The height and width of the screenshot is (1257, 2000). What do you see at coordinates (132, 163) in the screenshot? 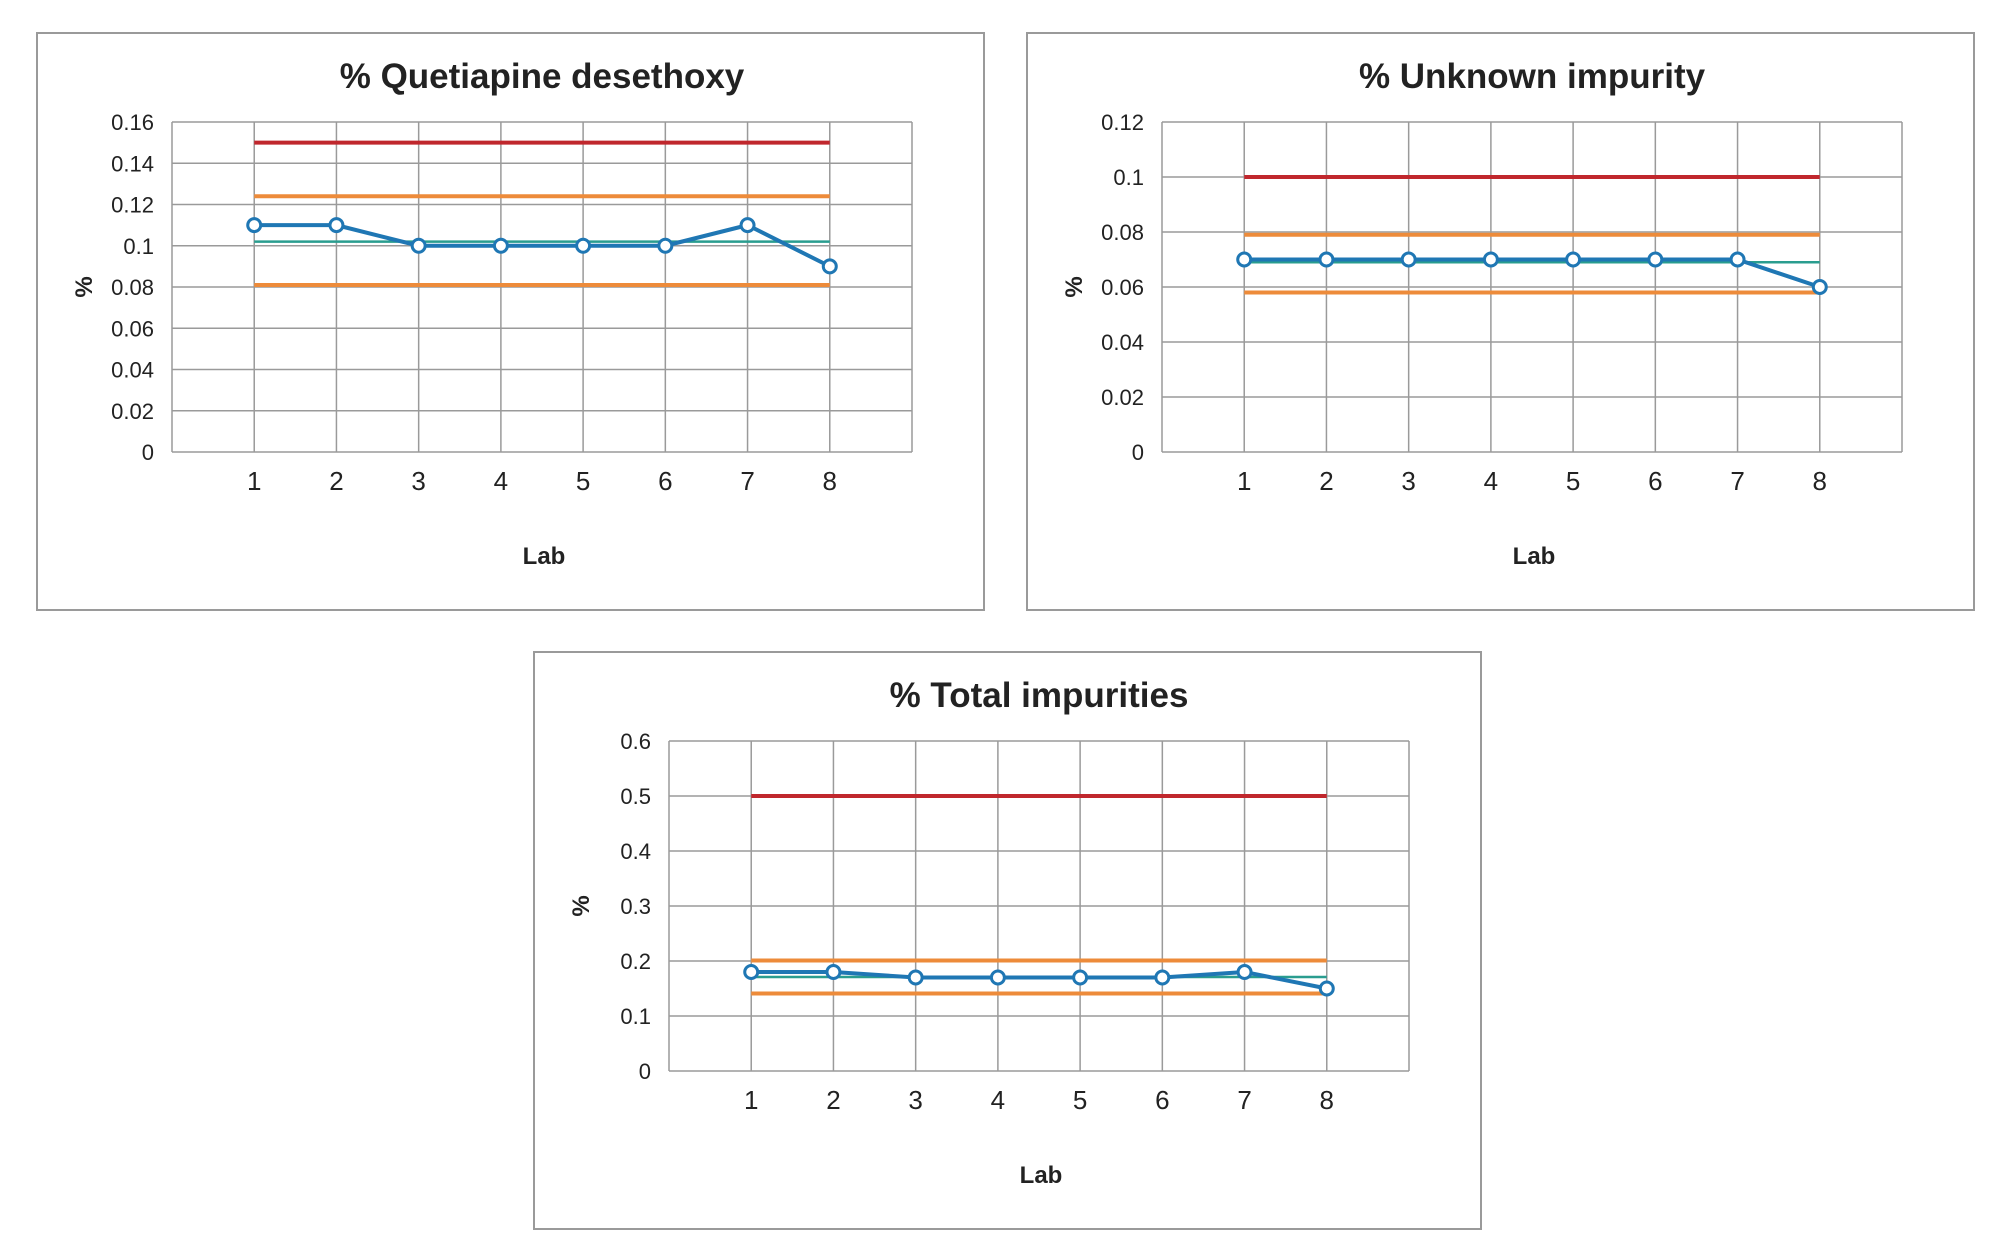
I see `y-tick-label: 0.14` at bounding box center [132, 163].